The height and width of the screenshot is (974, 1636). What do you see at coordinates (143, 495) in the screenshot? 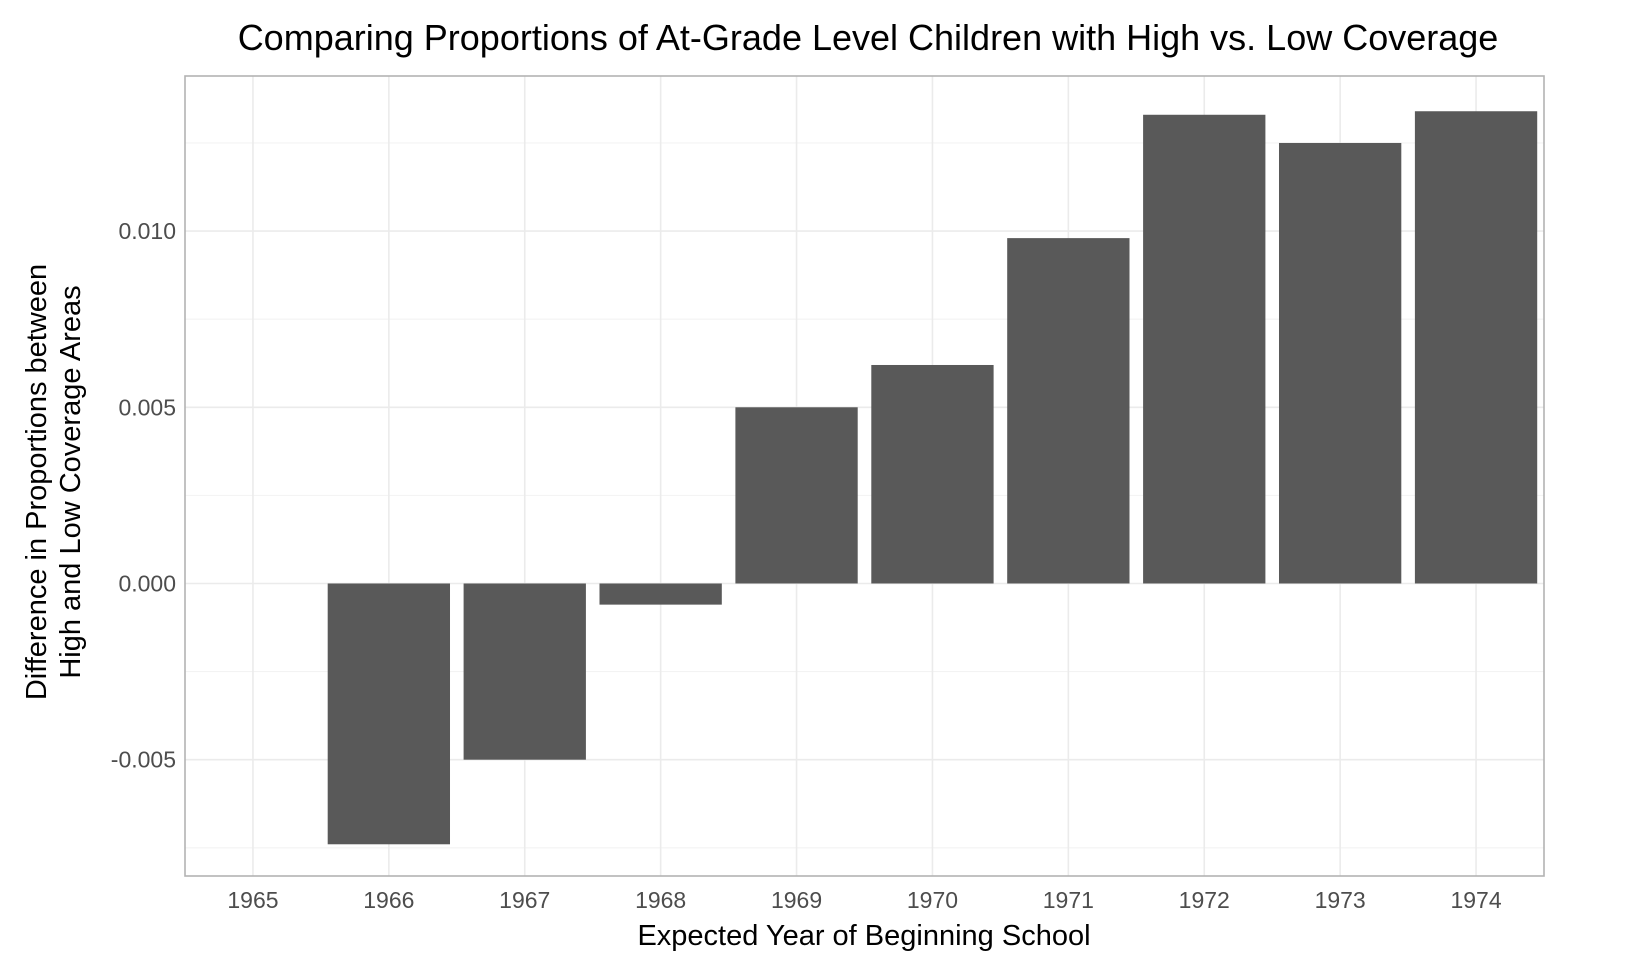
I see `y-axis-ticks: -0.005 0.000 0.005 0.010` at bounding box center [143, 495].